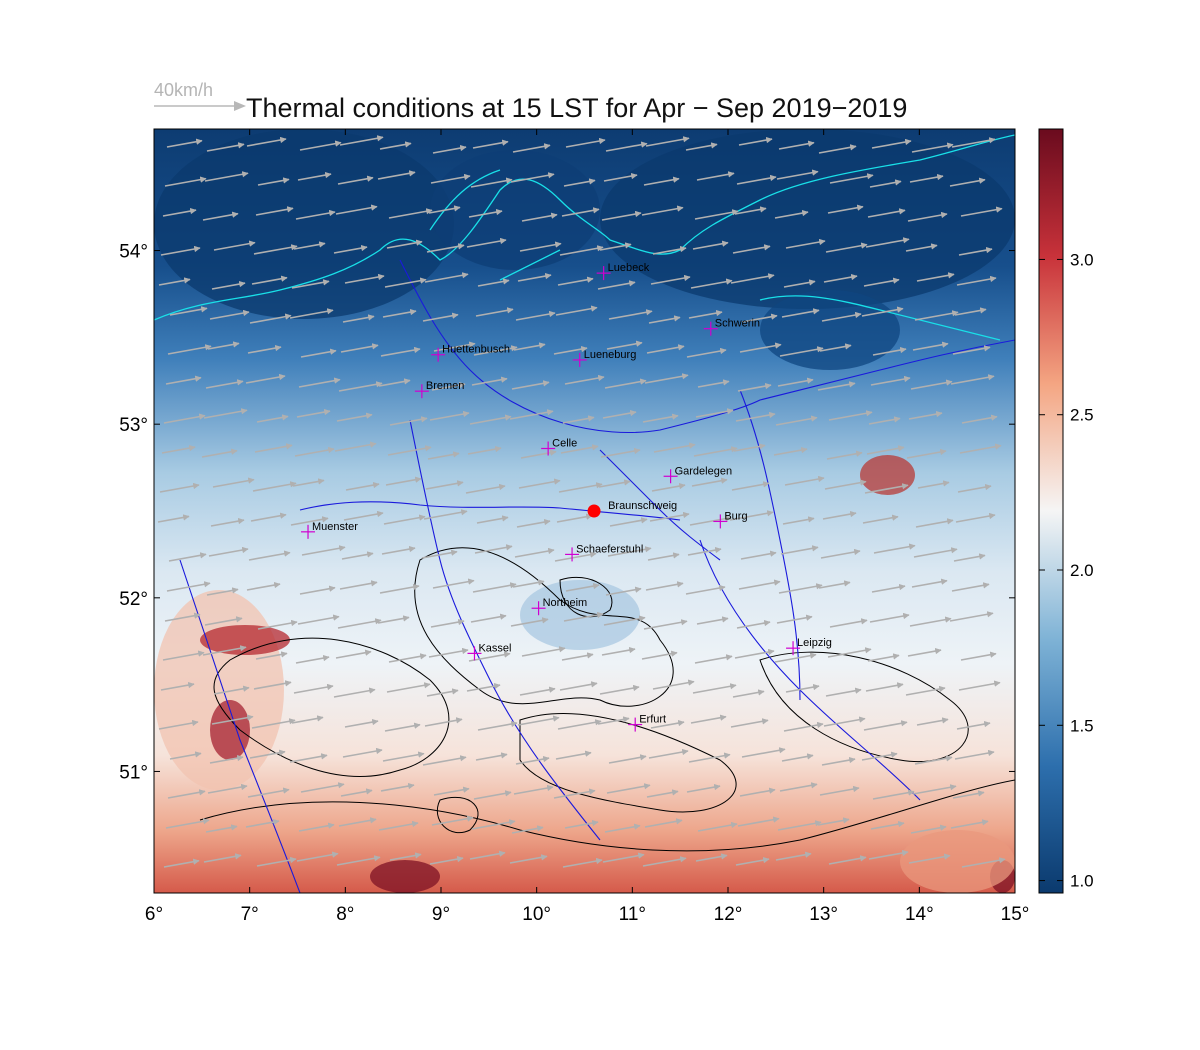 Image resolution: width=1200 pixels, height=1050 pixels. Describe the element at coordinates (1082, 415) in the screenshot. I see `colorbar-tick-label: 2.5` at that location.